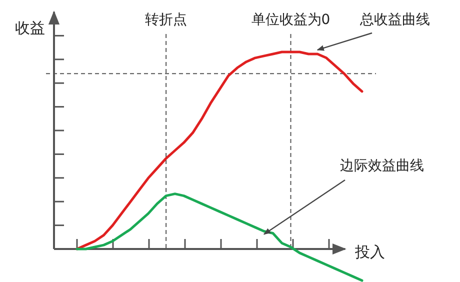  What do you see at coordinates (30, 28) in the screenshot?
I see `y-axis-title: 收益` at bounding box center [30, 28].